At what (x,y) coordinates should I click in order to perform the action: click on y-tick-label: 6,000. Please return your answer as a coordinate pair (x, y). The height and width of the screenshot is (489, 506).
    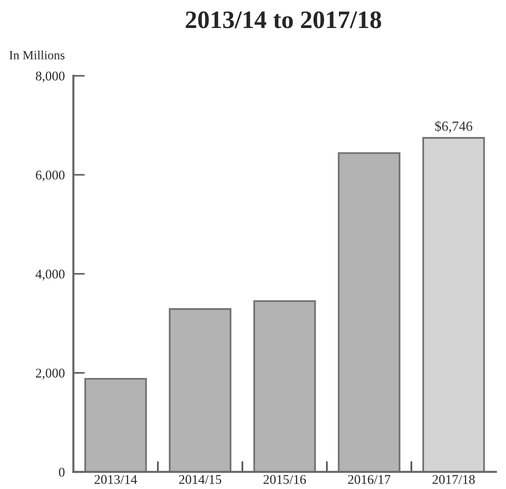
    Looking at the image, I should click on (50, 176).